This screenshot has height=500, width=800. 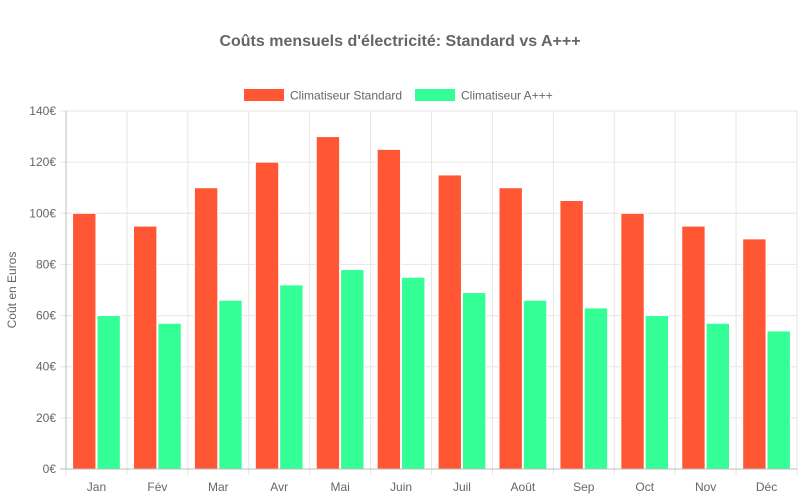 What do you see at coordinates (42, 162) in the screenshot?
I see `y-tick-label: 120€` at bounding box center [42, 162].